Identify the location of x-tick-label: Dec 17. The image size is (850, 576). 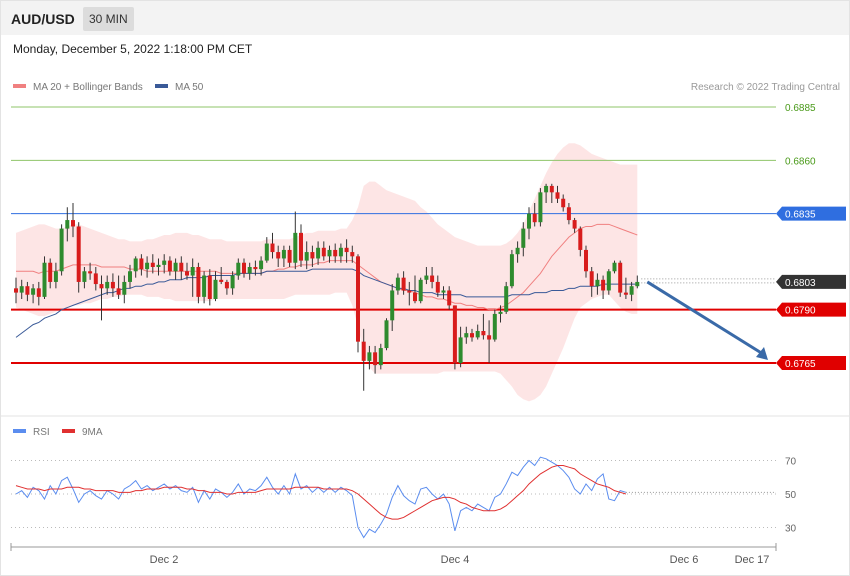
(752, 560).